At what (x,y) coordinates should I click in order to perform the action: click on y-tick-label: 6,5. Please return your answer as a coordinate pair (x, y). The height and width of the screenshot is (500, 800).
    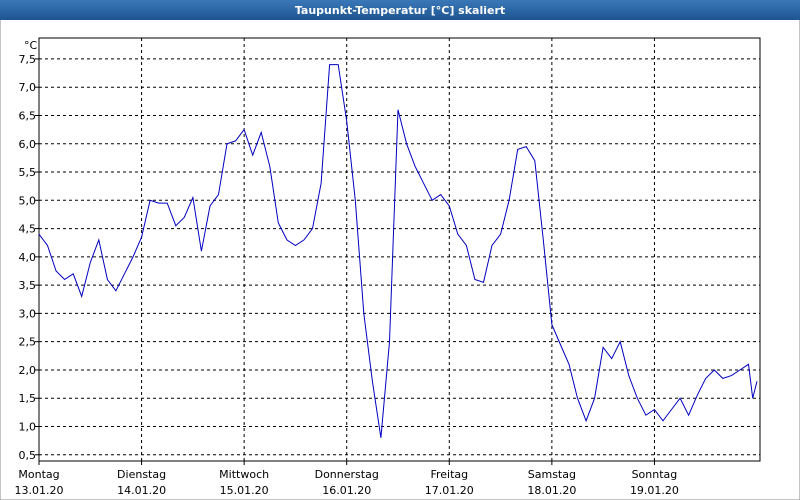
    Looking at the image, I should click on (28, 115).